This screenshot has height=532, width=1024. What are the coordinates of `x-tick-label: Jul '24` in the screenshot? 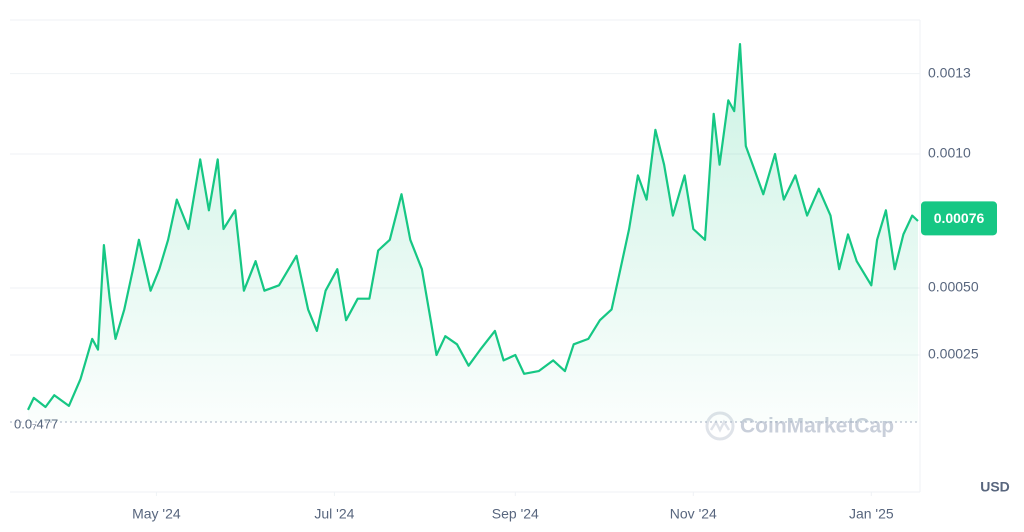 It's located at (334, 514).